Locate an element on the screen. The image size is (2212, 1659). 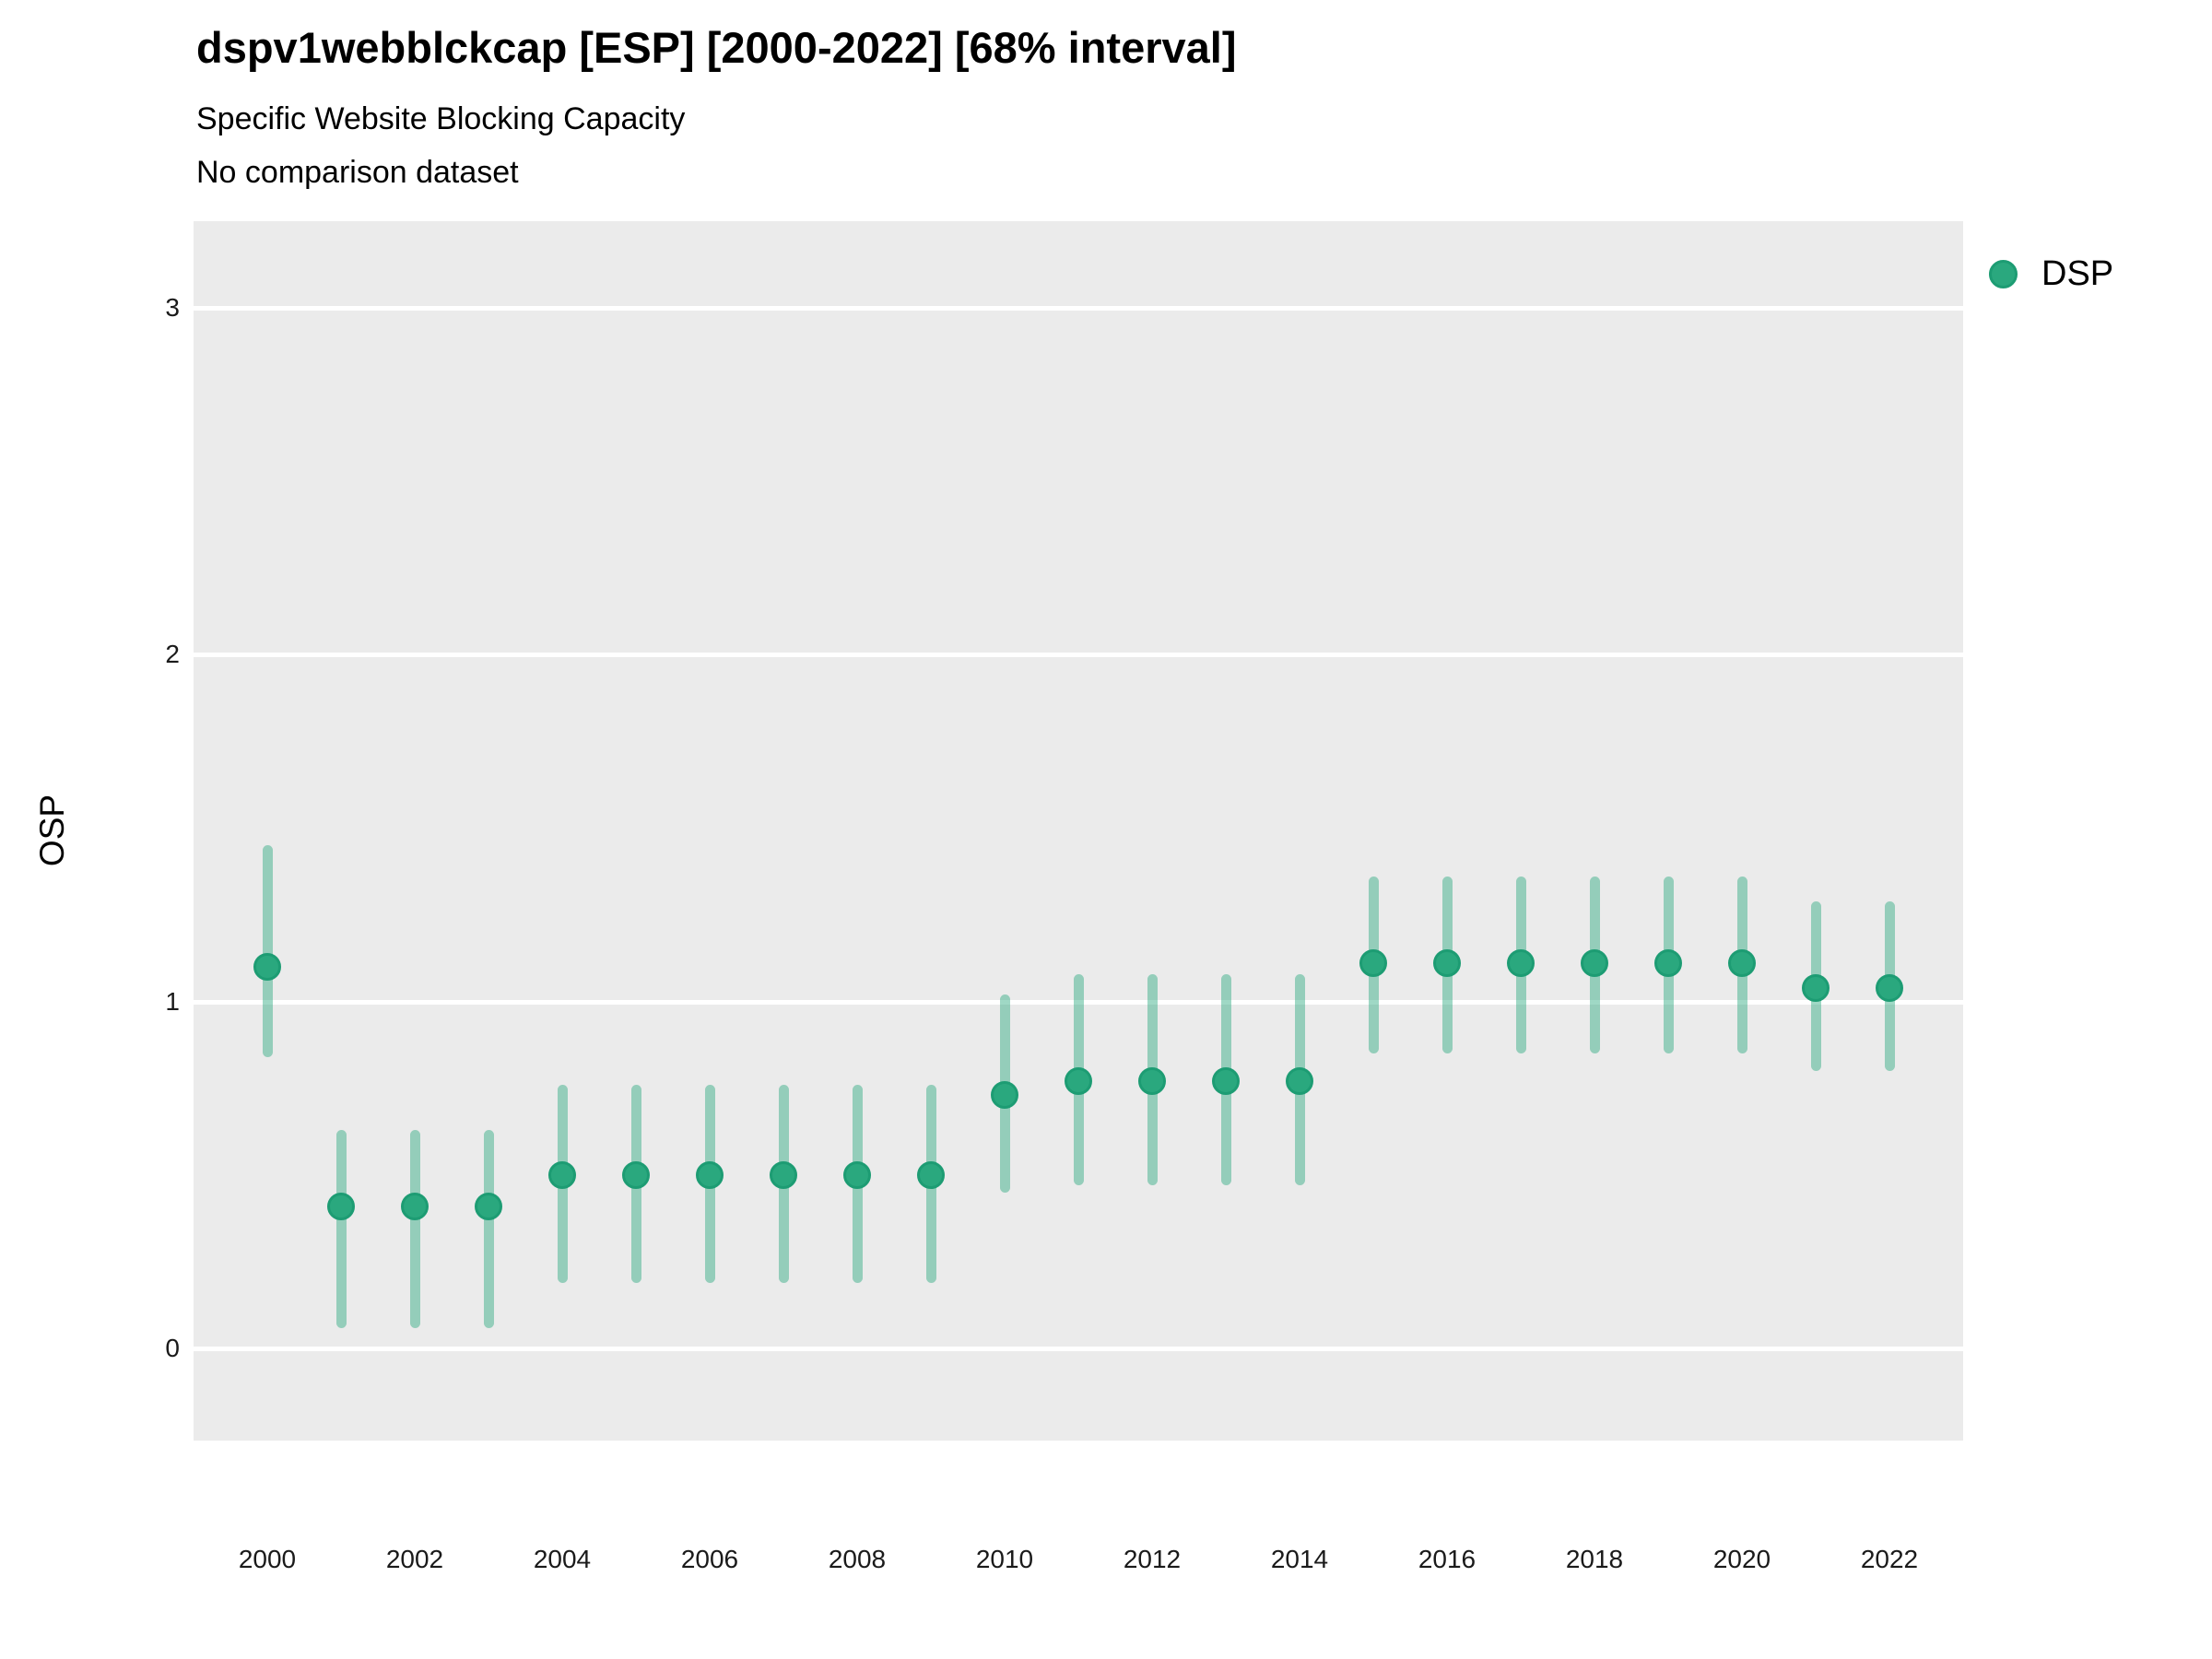
legend-dot-icon is located at coordinates (2003, 274).